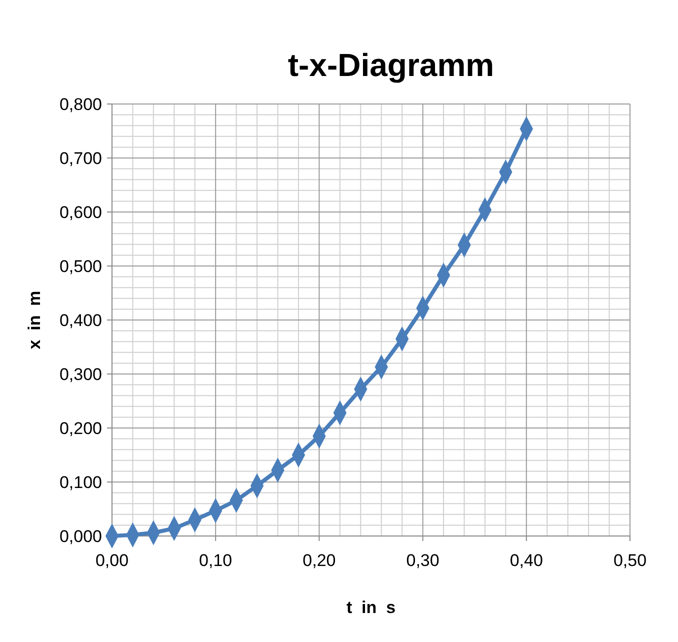  Describe the element at coordinates (526, 560) in the screenshot. I see `x-tick-label: 0,40` at that location.